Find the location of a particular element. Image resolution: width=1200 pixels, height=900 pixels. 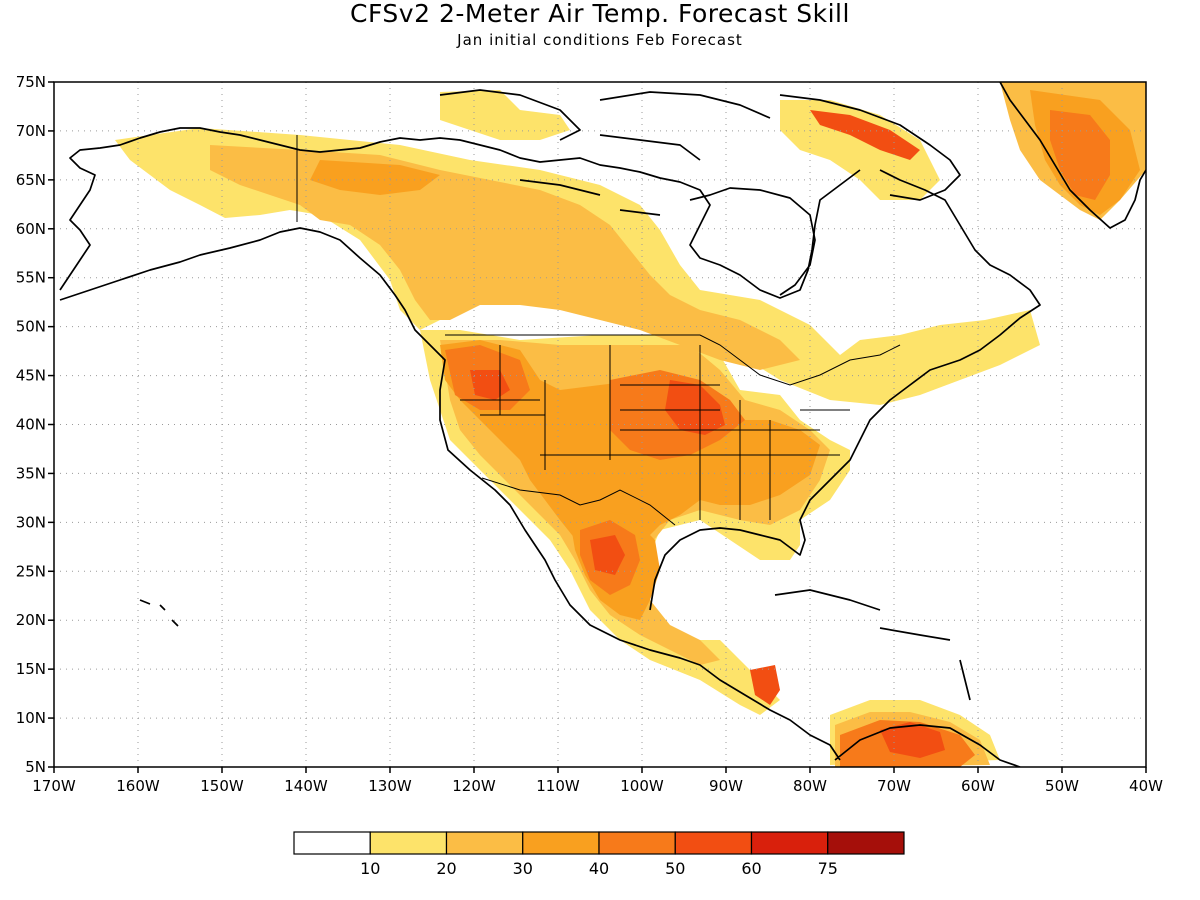

skill-colorbar: 10 20 30 40 50 60 75 is located at coordinates (599, 854).